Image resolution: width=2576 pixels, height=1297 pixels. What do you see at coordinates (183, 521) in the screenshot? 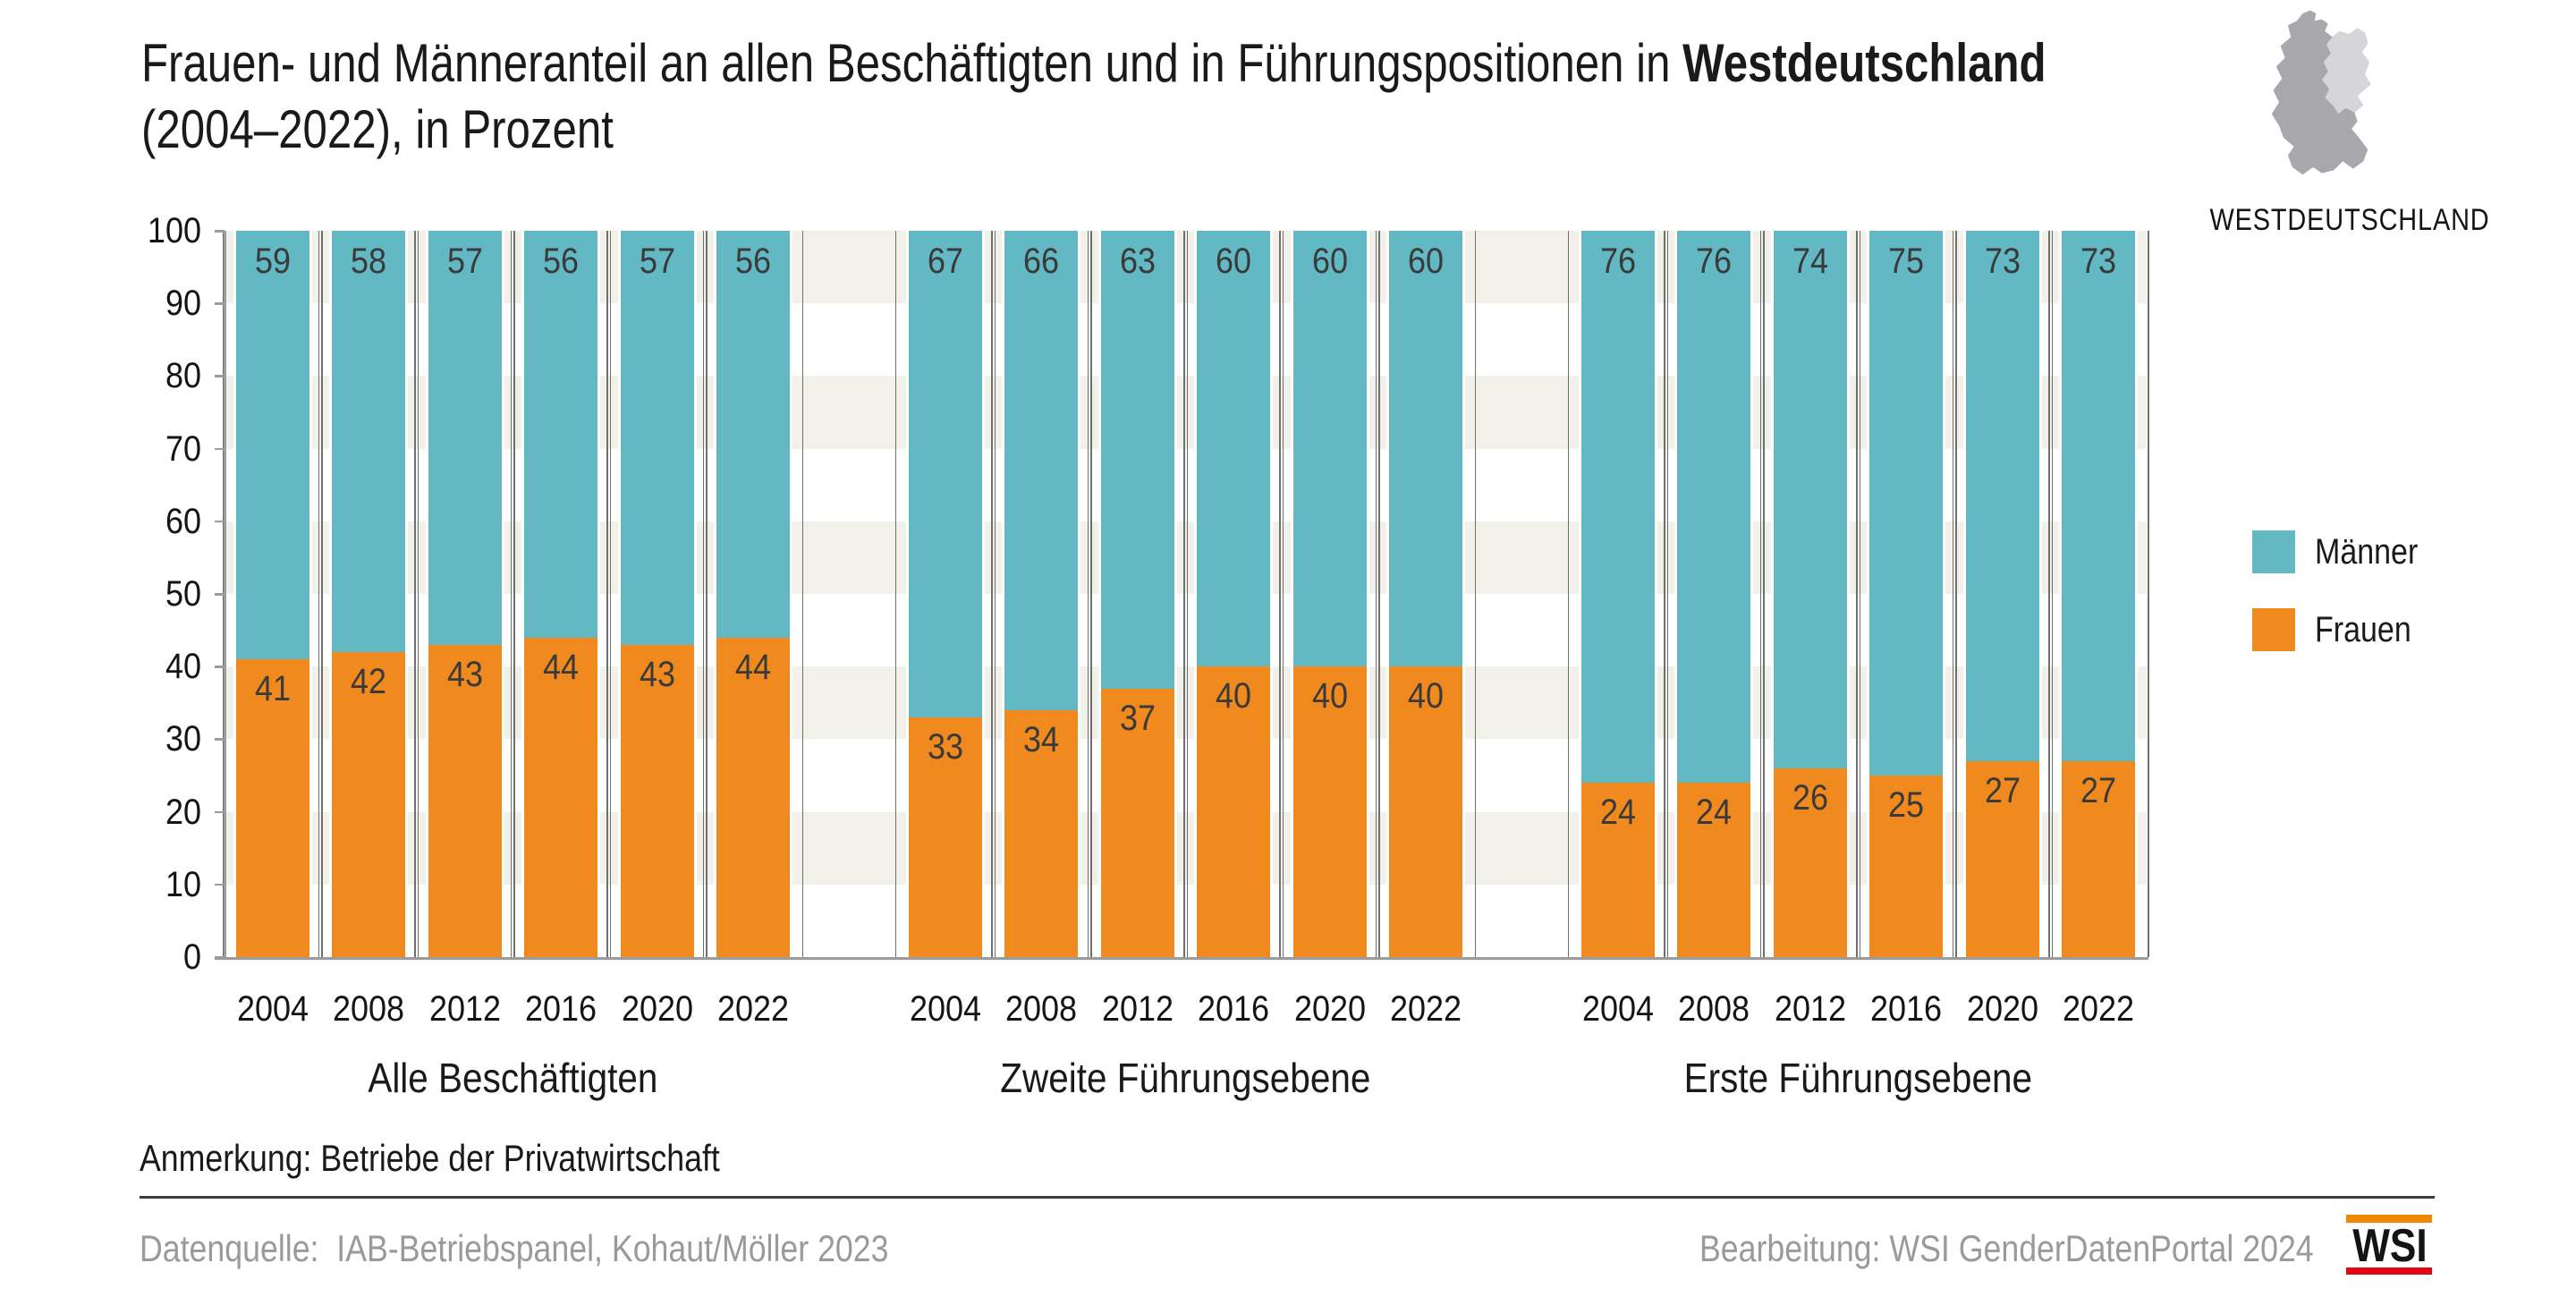
I see `y-tick-label-60: 60` at bounding box center [183, 521].